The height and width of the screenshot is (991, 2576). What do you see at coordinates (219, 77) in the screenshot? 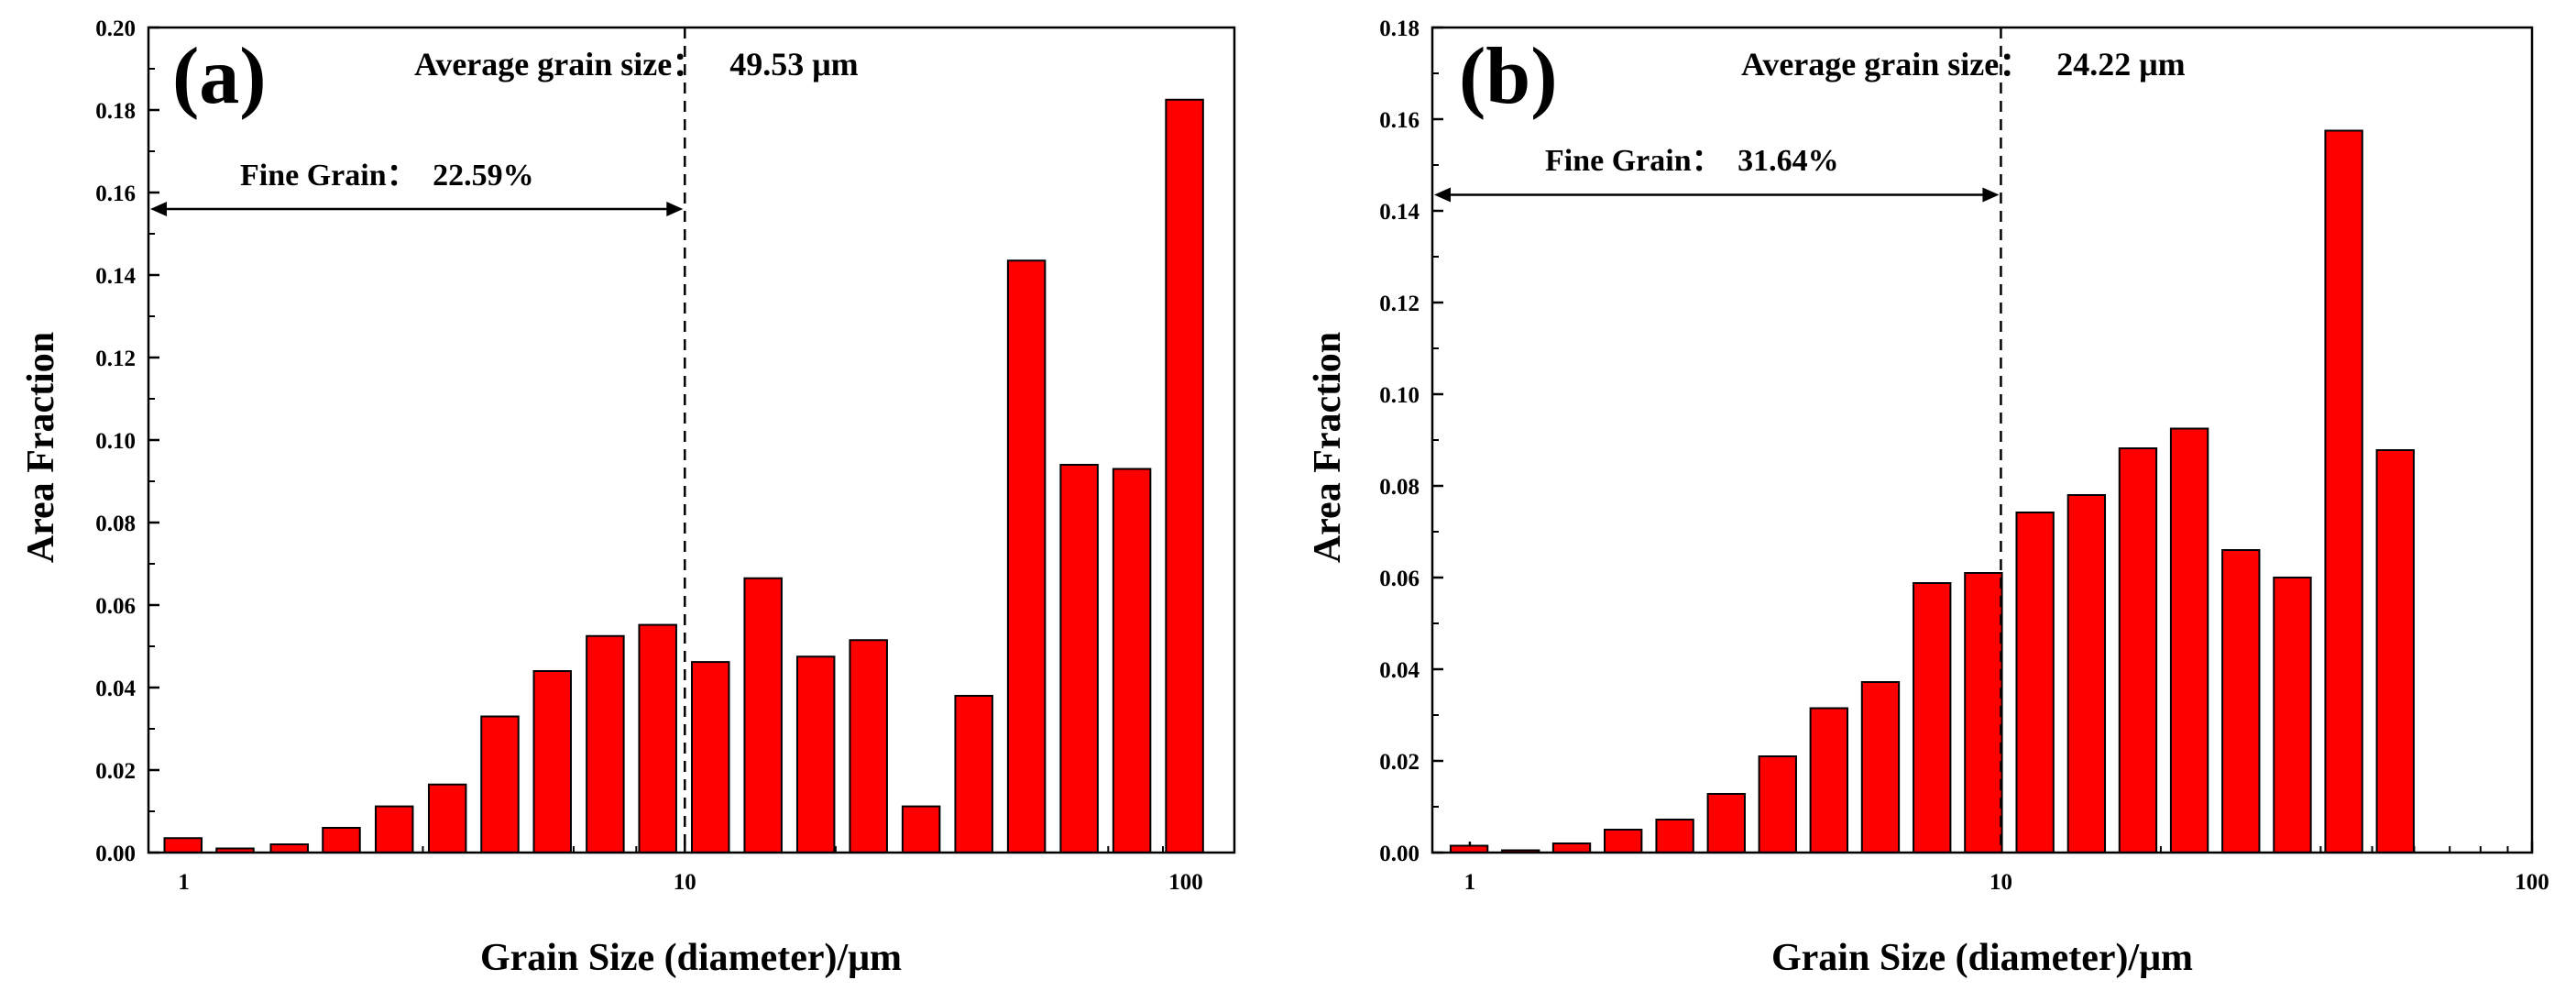
I see `panel-label: (a)` at bounding box center [219, 77].